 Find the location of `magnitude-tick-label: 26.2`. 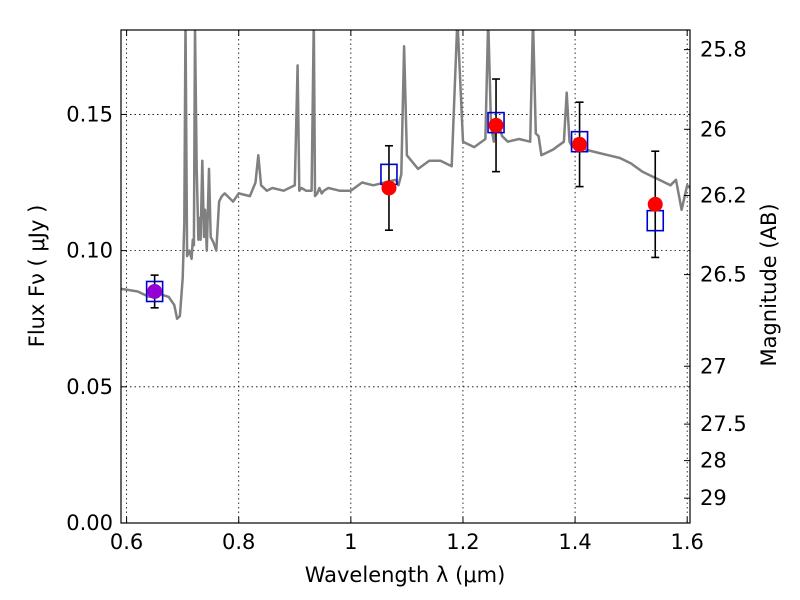

magnitude-tick-label: 26.2 is located at coordinates (723, 196).